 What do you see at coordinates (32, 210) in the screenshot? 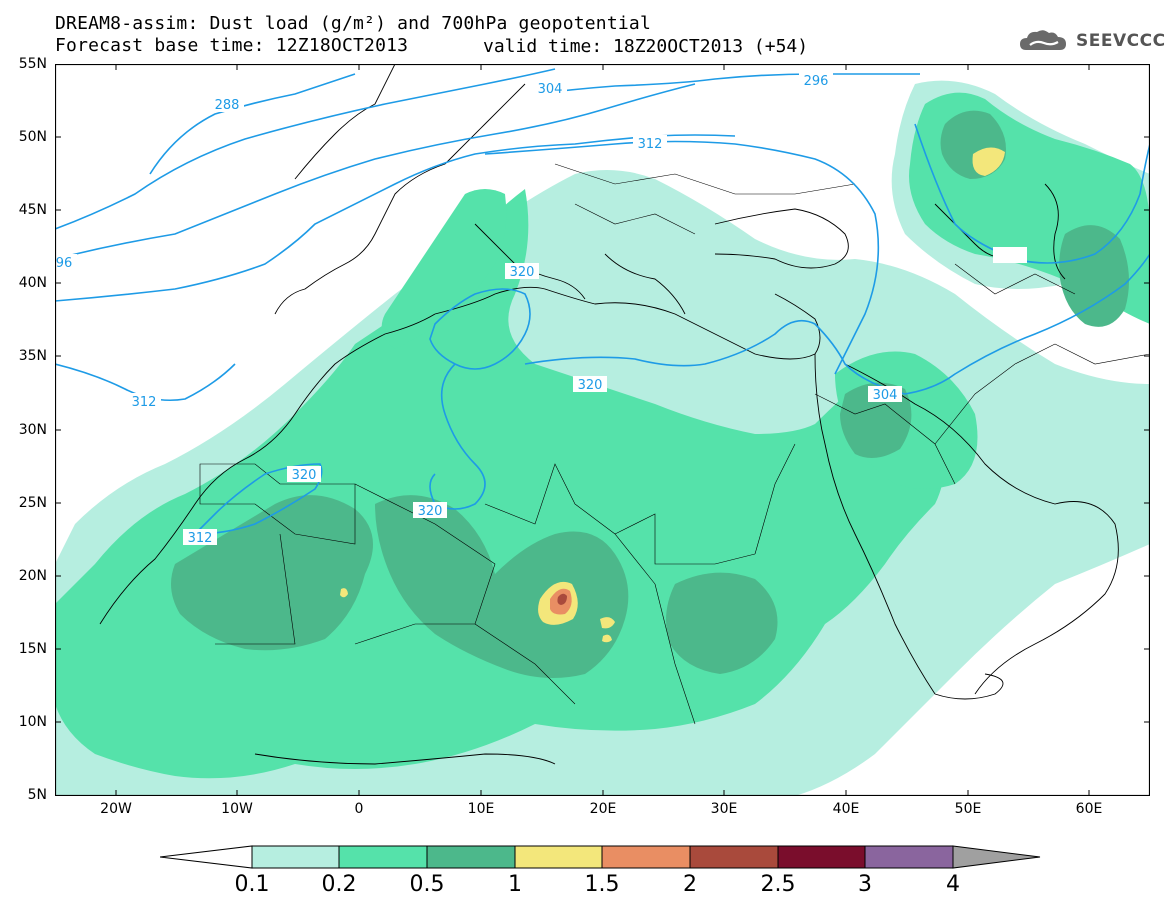
I see `lat-label: 45N` at bounding box center [32, 210].